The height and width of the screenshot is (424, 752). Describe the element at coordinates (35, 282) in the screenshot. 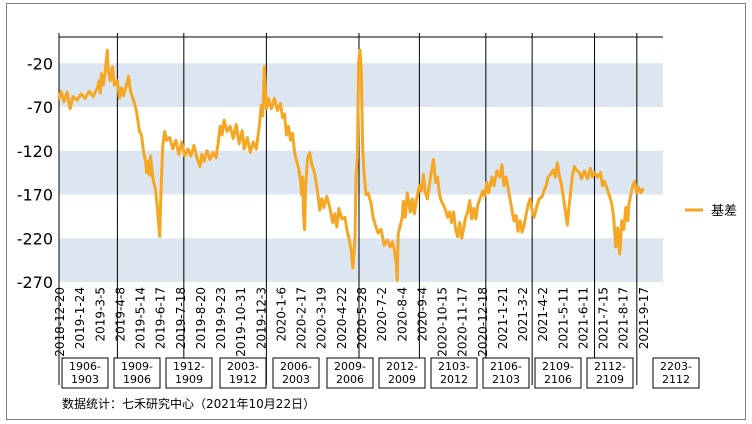

I see `y-tick-label: -270` at that location.